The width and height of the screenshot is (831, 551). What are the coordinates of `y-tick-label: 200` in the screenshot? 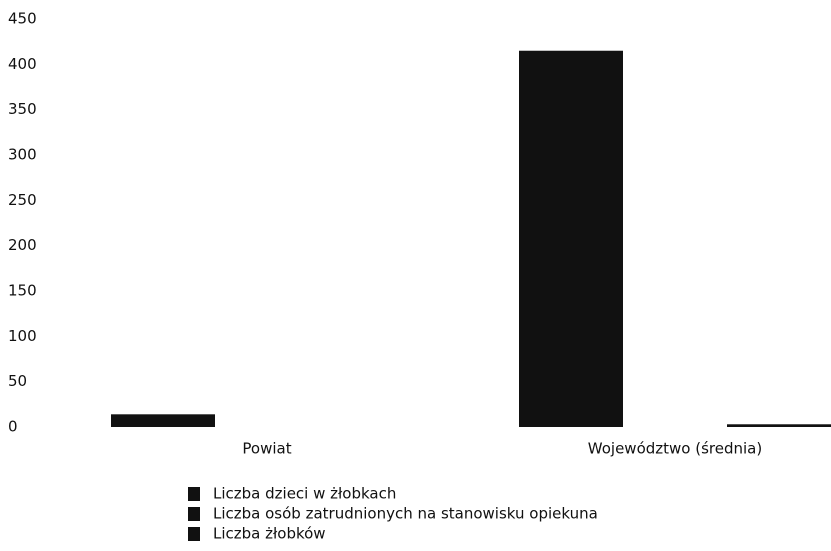 It's located at (22, 245).